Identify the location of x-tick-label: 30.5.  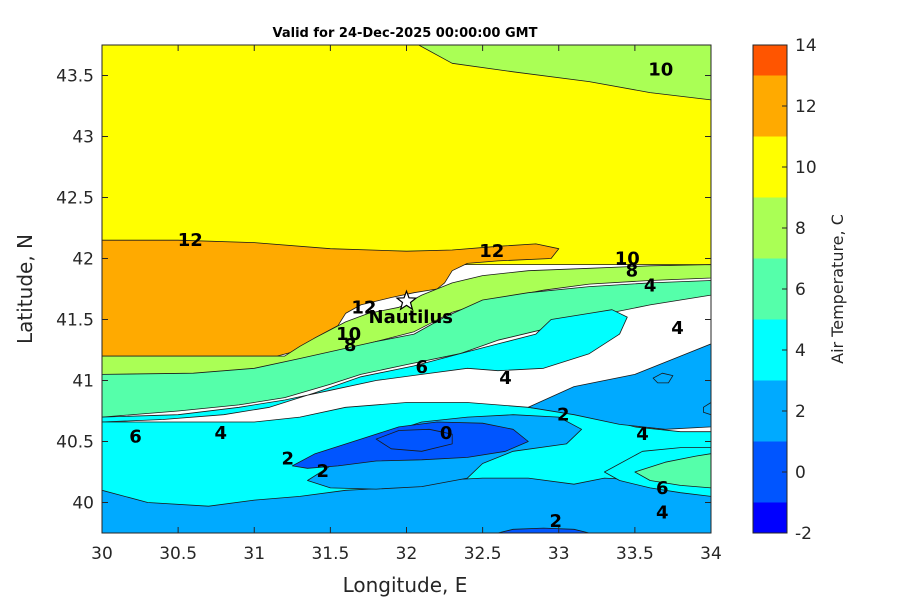
(178, 554).